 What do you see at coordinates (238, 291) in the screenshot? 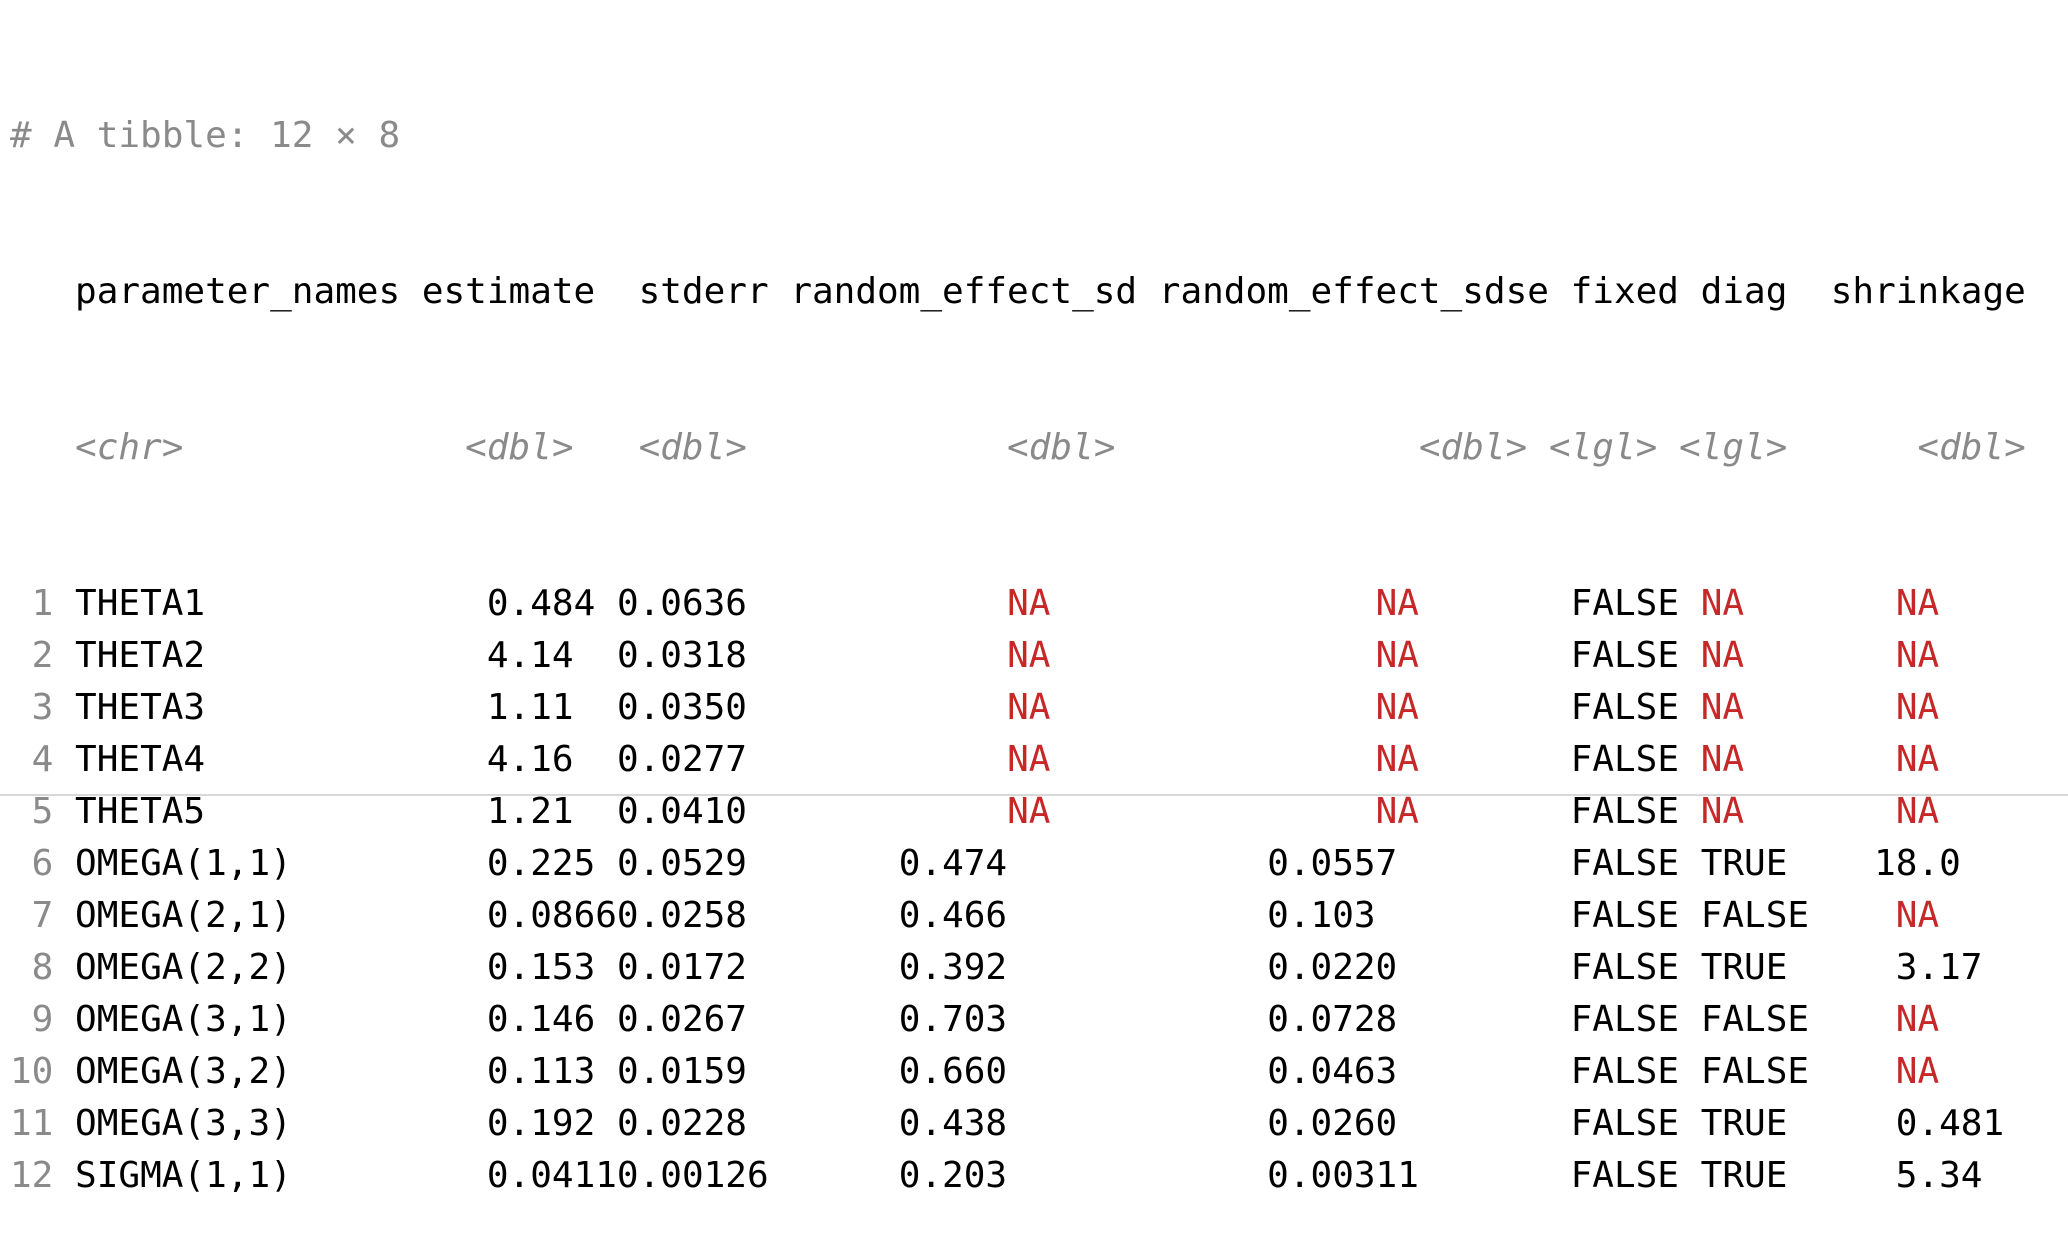
I see `col-header-parameter-names: parameter_names` at bounding box center [238, 291].